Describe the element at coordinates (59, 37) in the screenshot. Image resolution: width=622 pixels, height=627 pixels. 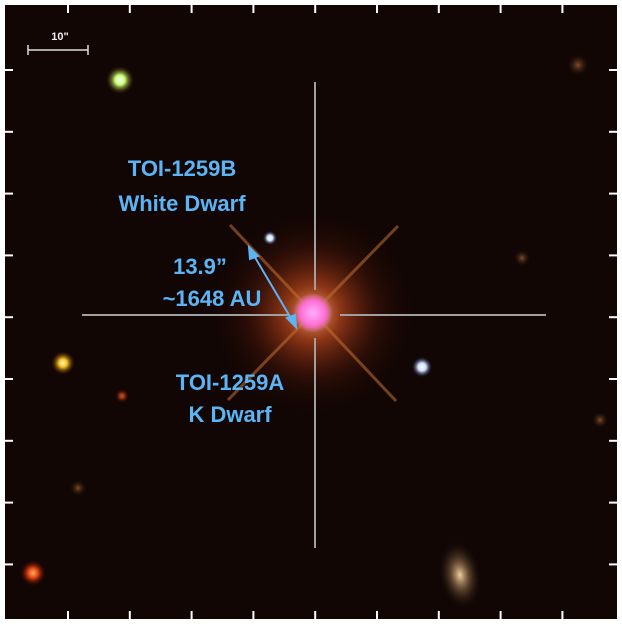
I see `scale-label: 10"` at that location.